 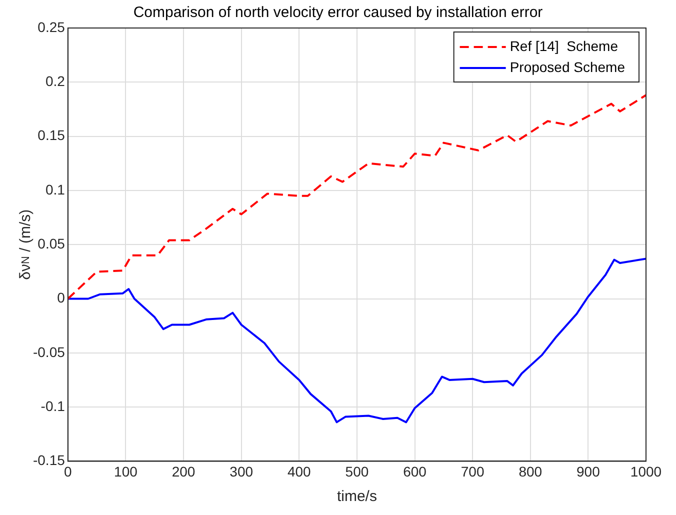 I want to click on y-tick-label: -0.1, so click(x=53, y=406).